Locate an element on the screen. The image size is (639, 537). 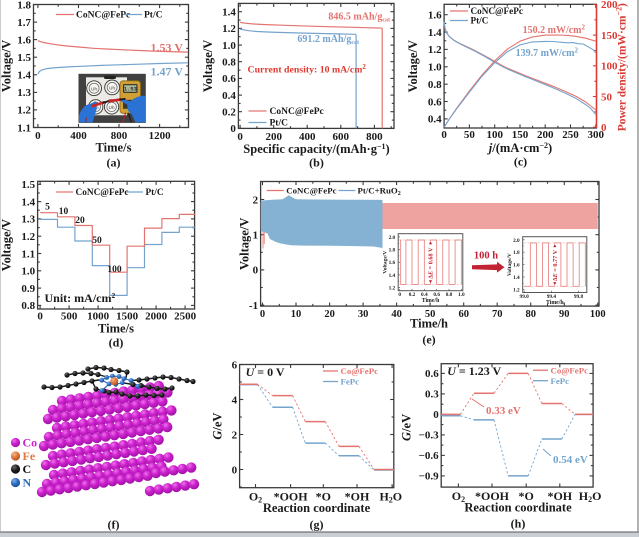
svg-text: 139.7 mW/cm2 is located at coordinates (547, 53).